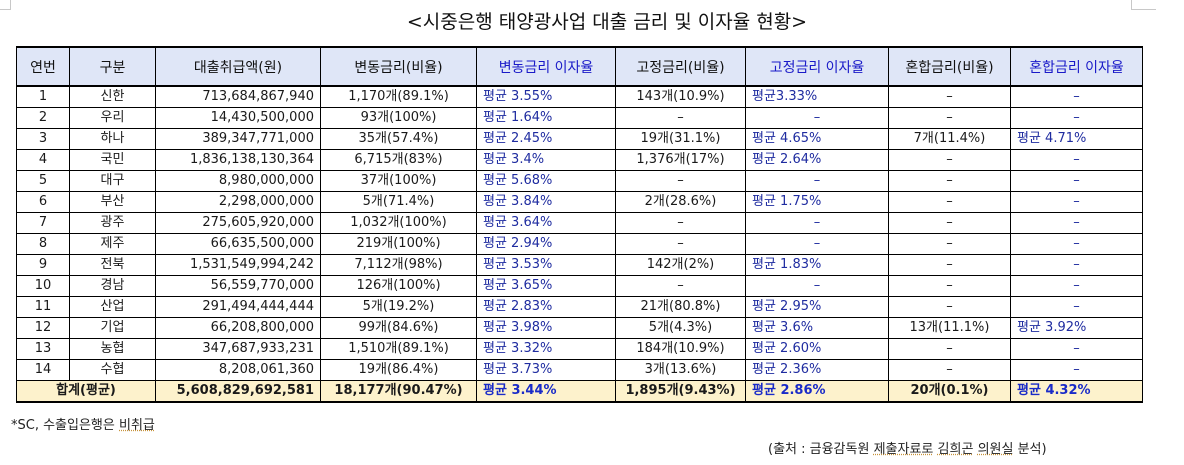 Image resolution: width=1184 pixels, height=465 pixels. Describe the element at coordinates (43, 349) in the screenshot. I see `cell-no: 13` at that location.